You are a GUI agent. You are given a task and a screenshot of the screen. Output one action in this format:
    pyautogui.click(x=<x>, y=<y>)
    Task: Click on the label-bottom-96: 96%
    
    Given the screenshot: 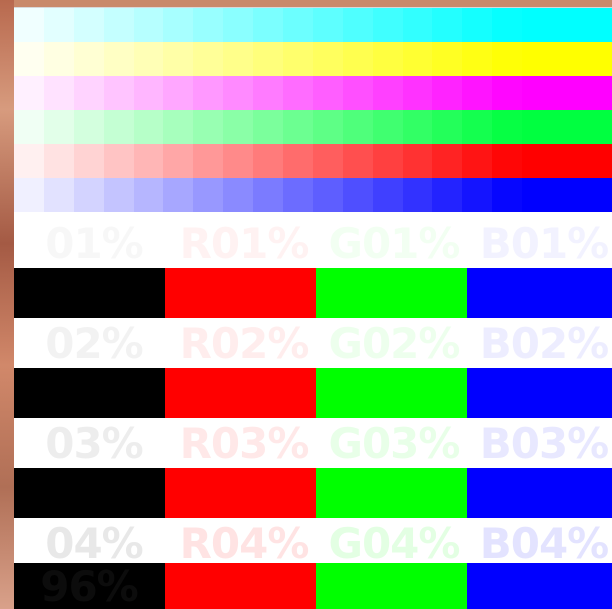 What is the action you would take?
    pyautogui.click(x=89, y=585)
    